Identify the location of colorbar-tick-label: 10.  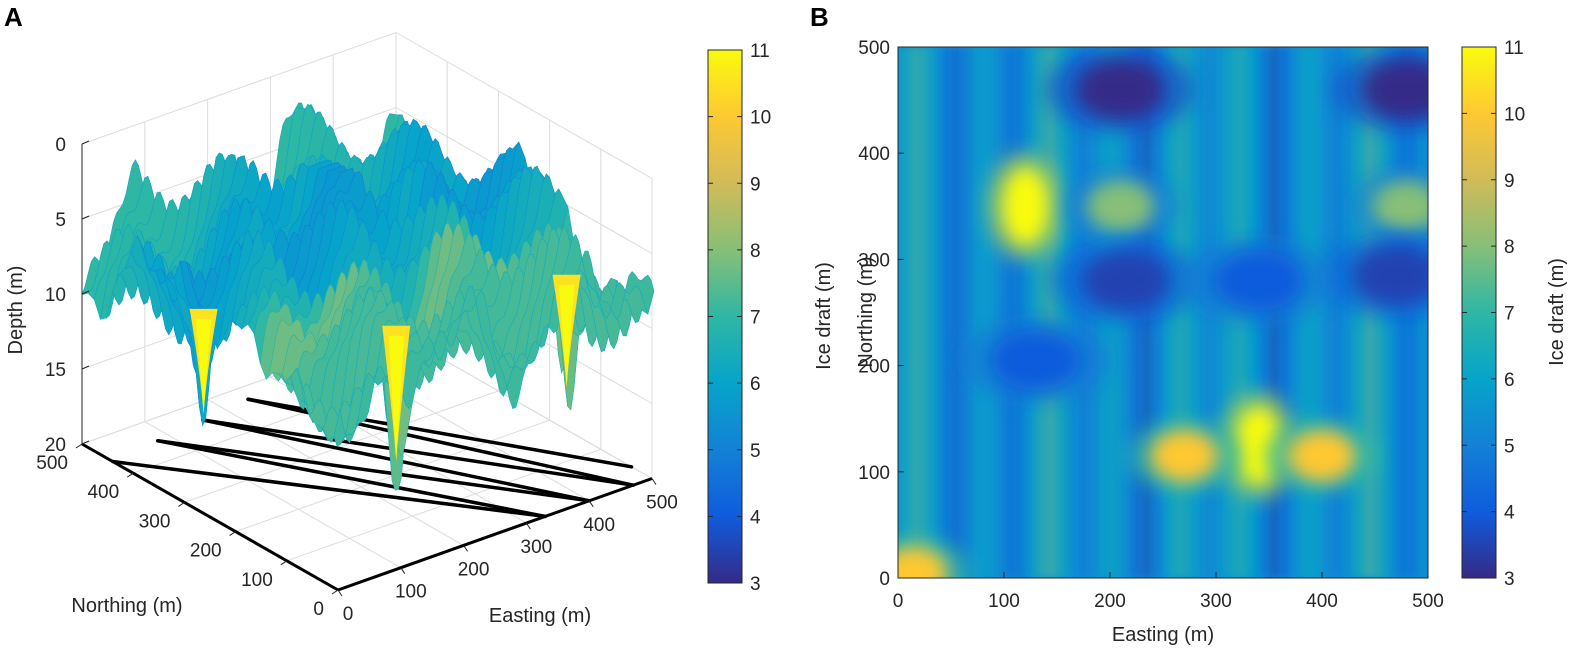
(760, 118).